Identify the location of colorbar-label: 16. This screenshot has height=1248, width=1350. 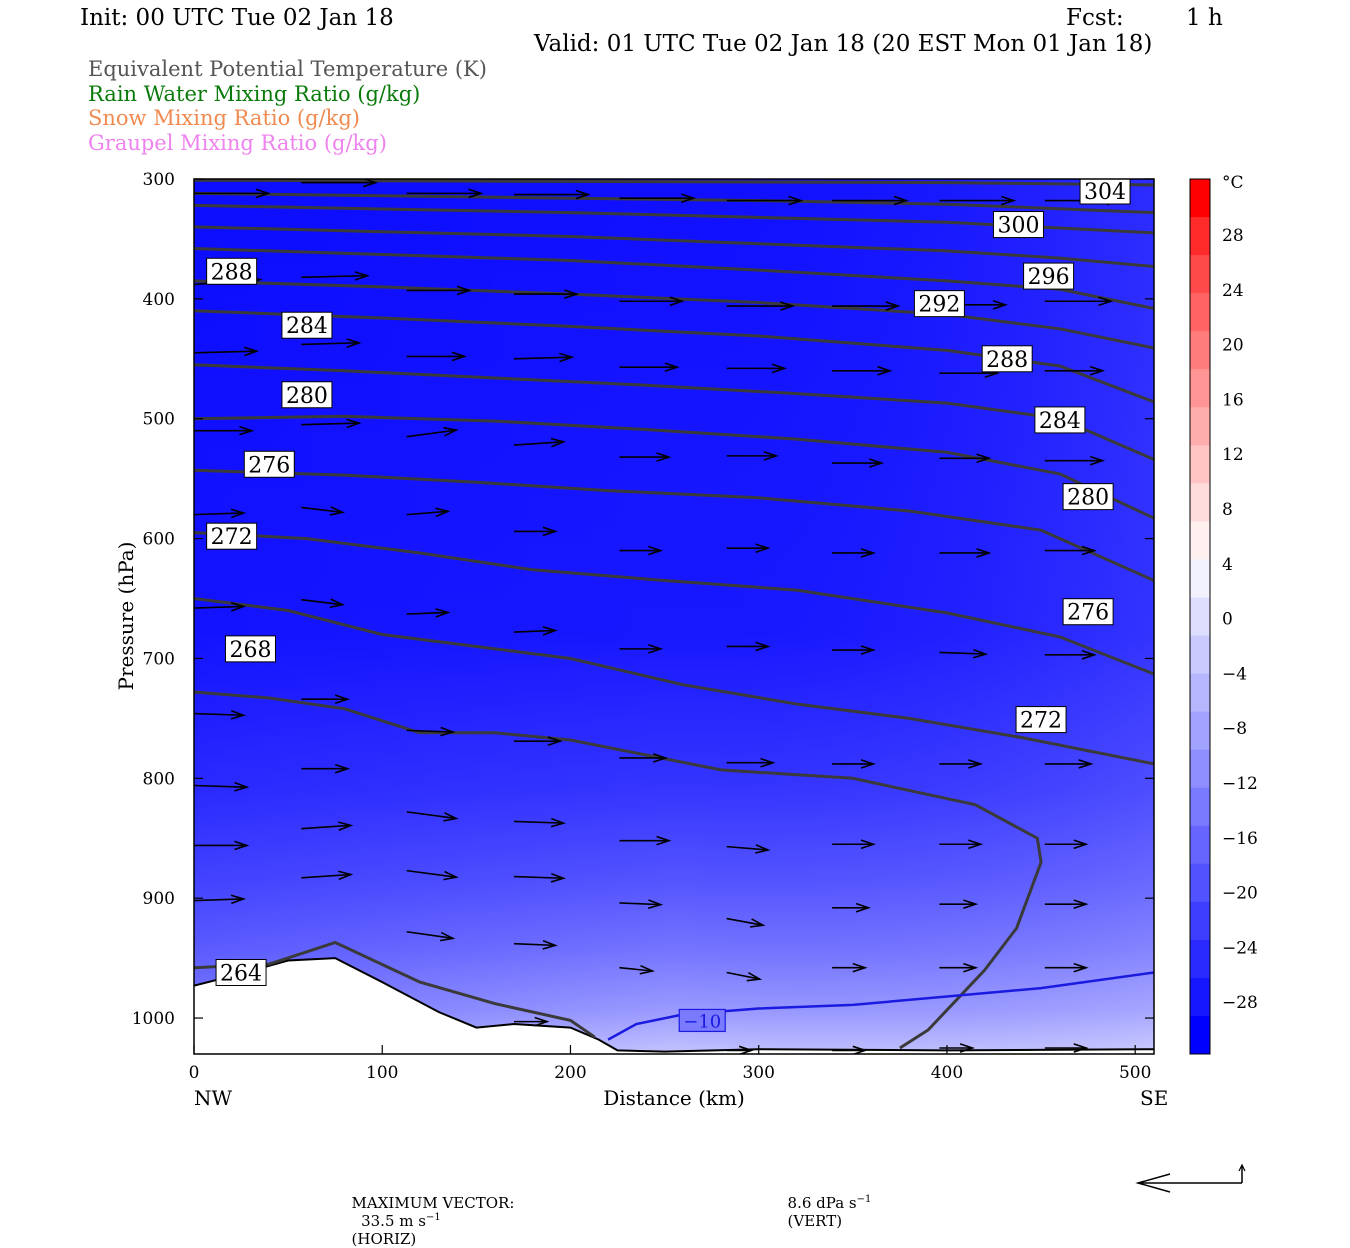
(1233, 400).